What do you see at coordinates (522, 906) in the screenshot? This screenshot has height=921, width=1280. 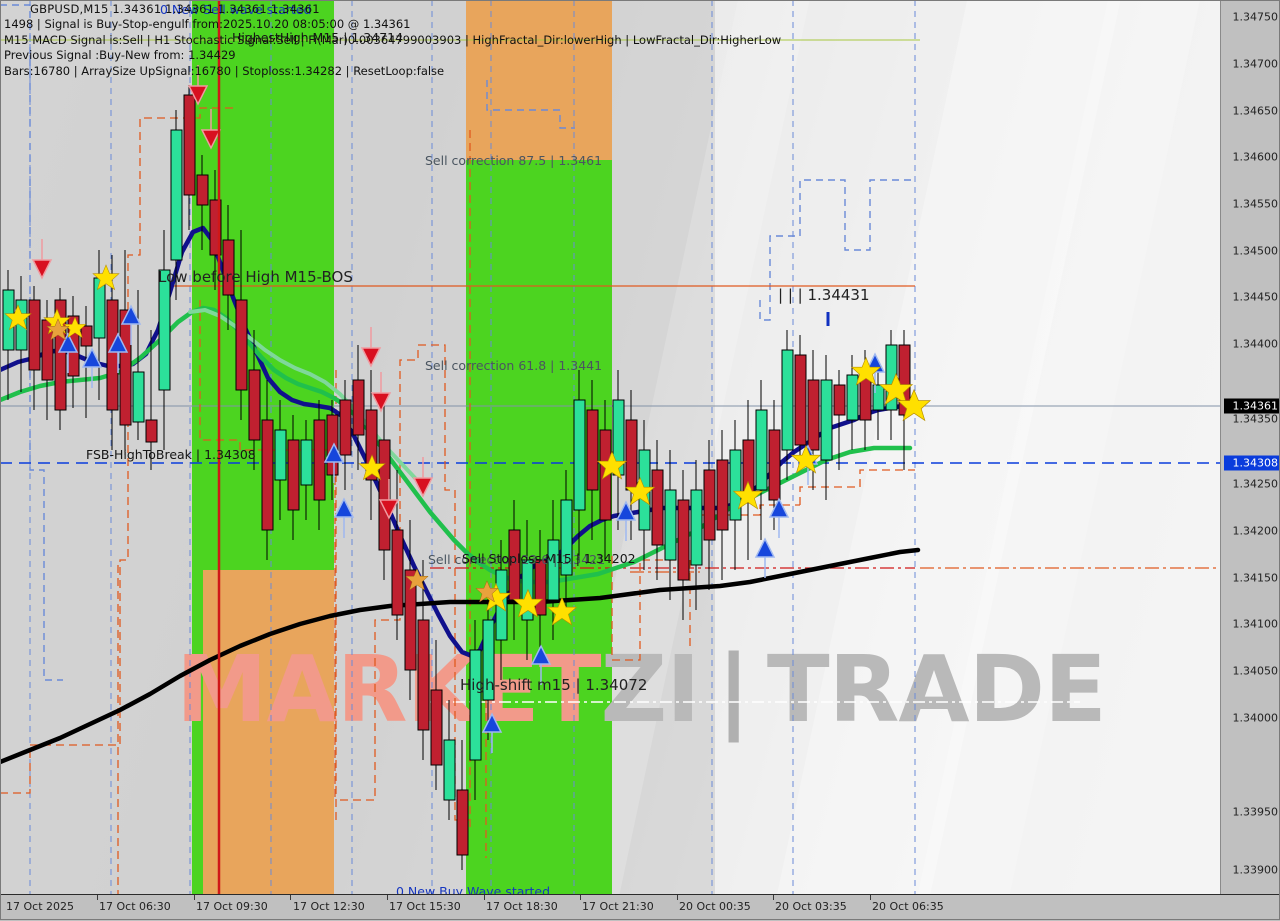 I see `time-tick: 17 Oct 18:30` at bounding box center [522, 906].